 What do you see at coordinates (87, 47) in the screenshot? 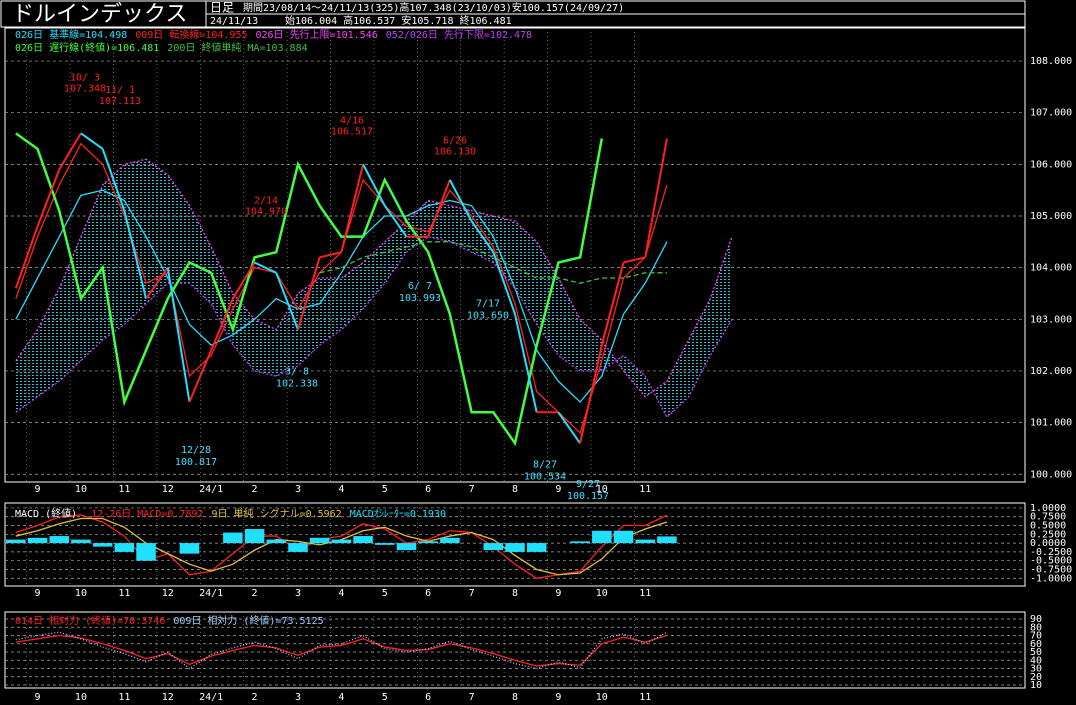
I see `legend-entry: 026日 遅行線(終値)=106.481` at bounding box center [87, 47].